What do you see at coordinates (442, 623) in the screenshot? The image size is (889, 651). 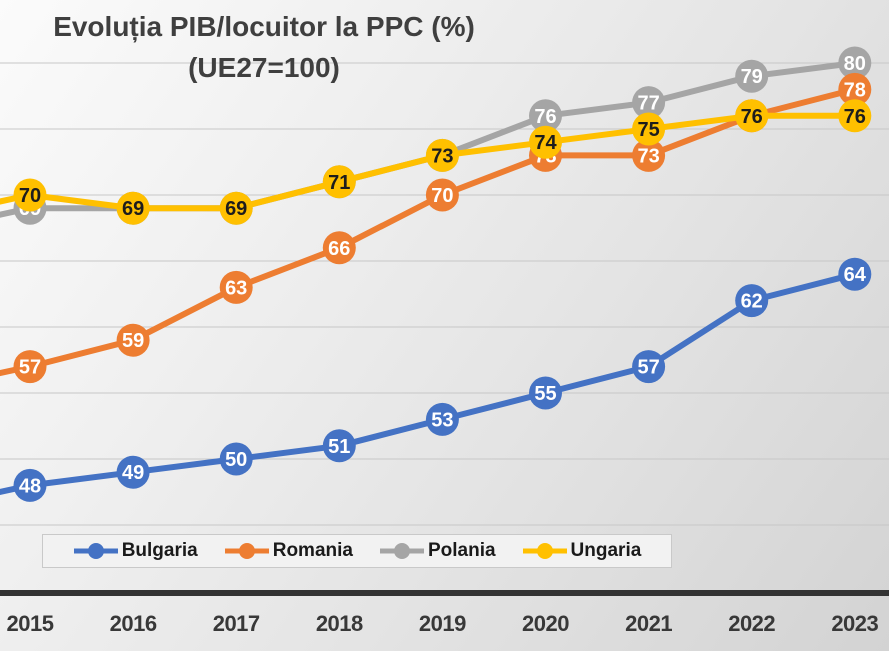 I see `x-axis-label: 2019` at bounding box center [442, 623].